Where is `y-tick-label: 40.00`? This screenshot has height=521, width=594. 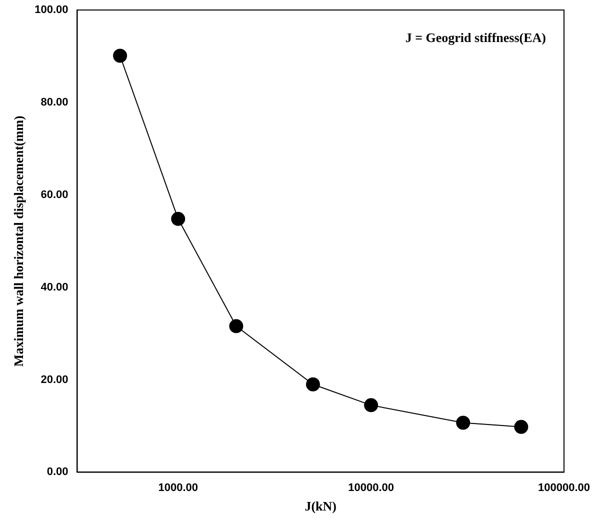 y-tick-label: 40.00 is located at coordinates (54, 287).